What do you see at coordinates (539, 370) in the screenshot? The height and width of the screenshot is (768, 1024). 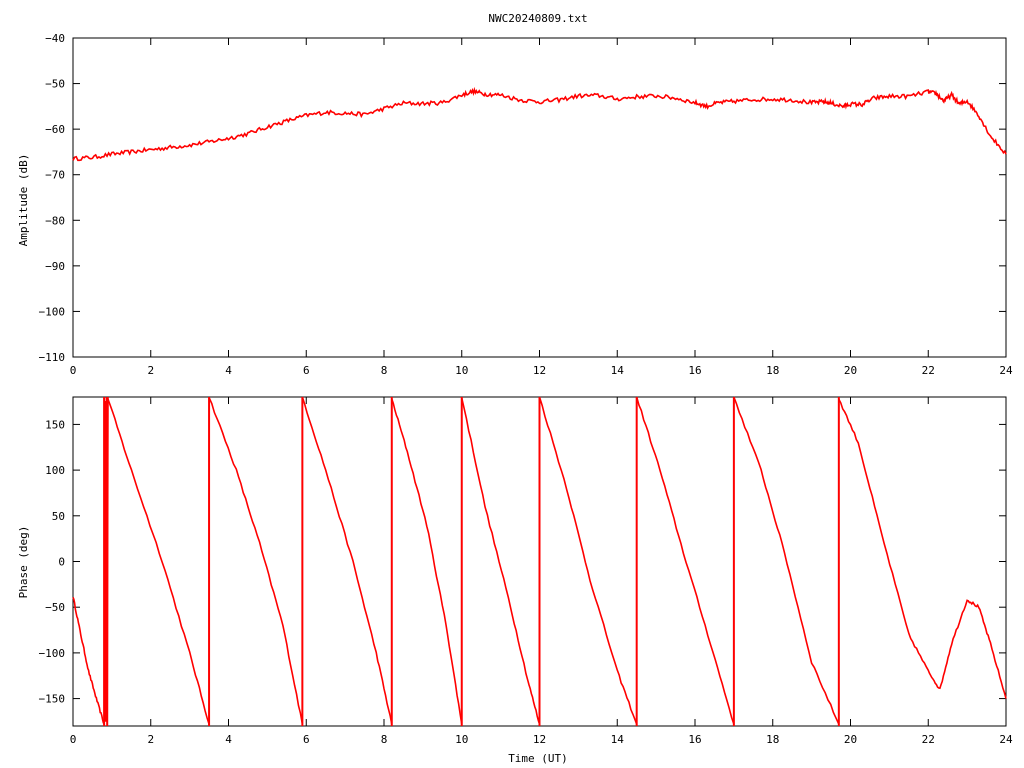 I see `amplitude-x-tick-label: 12` at bounding box center [539, 370].